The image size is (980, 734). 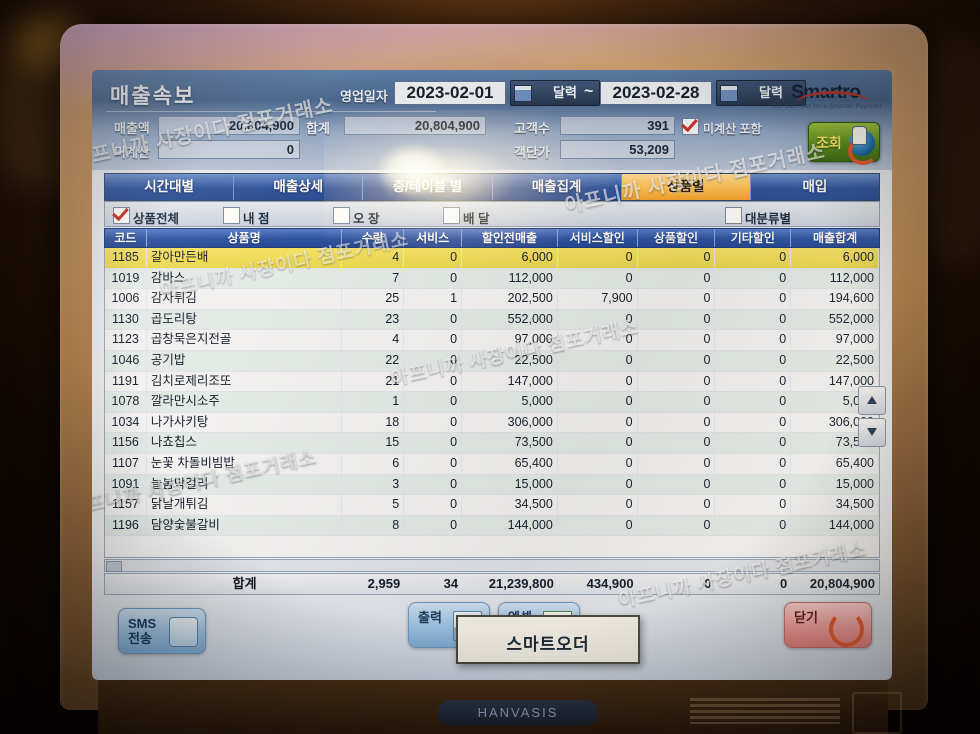 What do you see at coordinates (835, 484) in the screenshot?
I see `cell-total: 15,000` at bounding box center [835, 484].